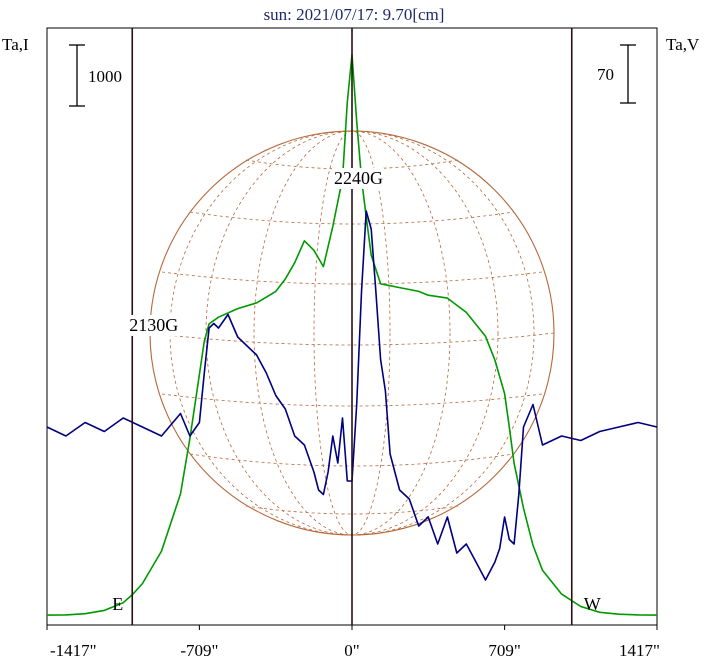  What do you see at coordinates (15, 44) in the screenshot?
I see `left-axis-label: Ta,I` at bounding box center [15, 44].